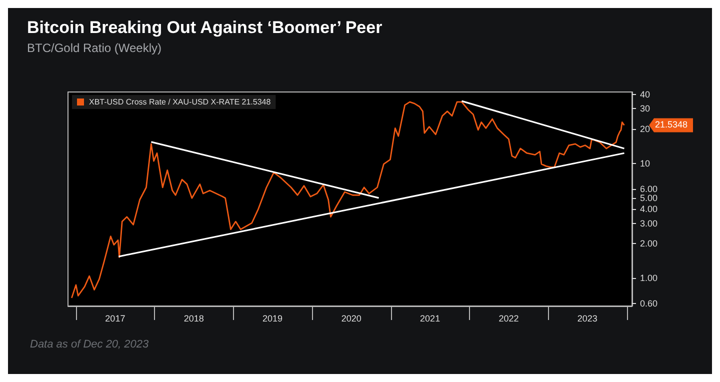 The width and height of the screenshot is (720, 382). I want to click on y-tick-label: 1.00, so click(649, 278).